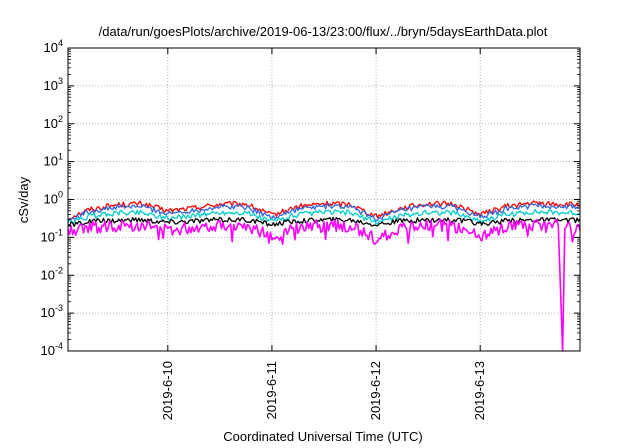  What do you see at coordinates (53, 84) in the screenshot?
I see `y-tick-label: 10³` at bounding box center [53, 84].